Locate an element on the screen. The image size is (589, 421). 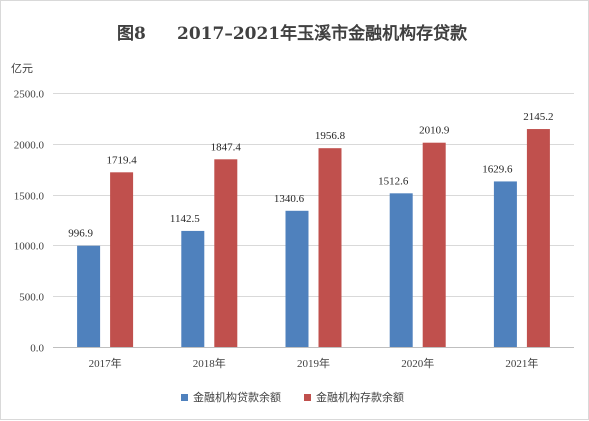
data-label: 1956.8 is located at coordinates (330, 136).